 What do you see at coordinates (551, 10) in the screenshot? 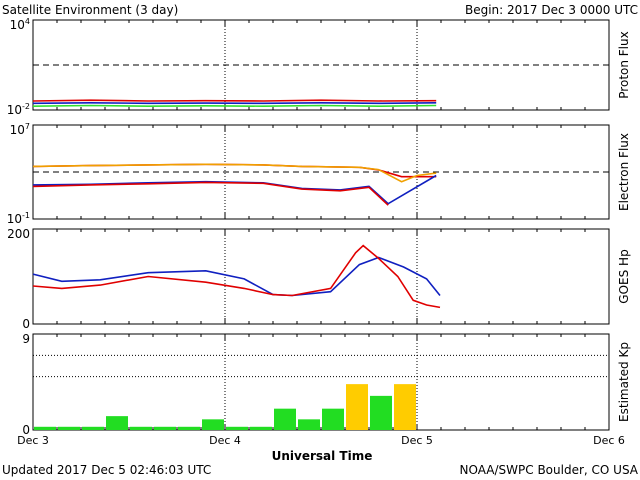
I see `begin-label: Begin: 2017 Dec 3 0000 UTC` at bounding box center [551, 10].